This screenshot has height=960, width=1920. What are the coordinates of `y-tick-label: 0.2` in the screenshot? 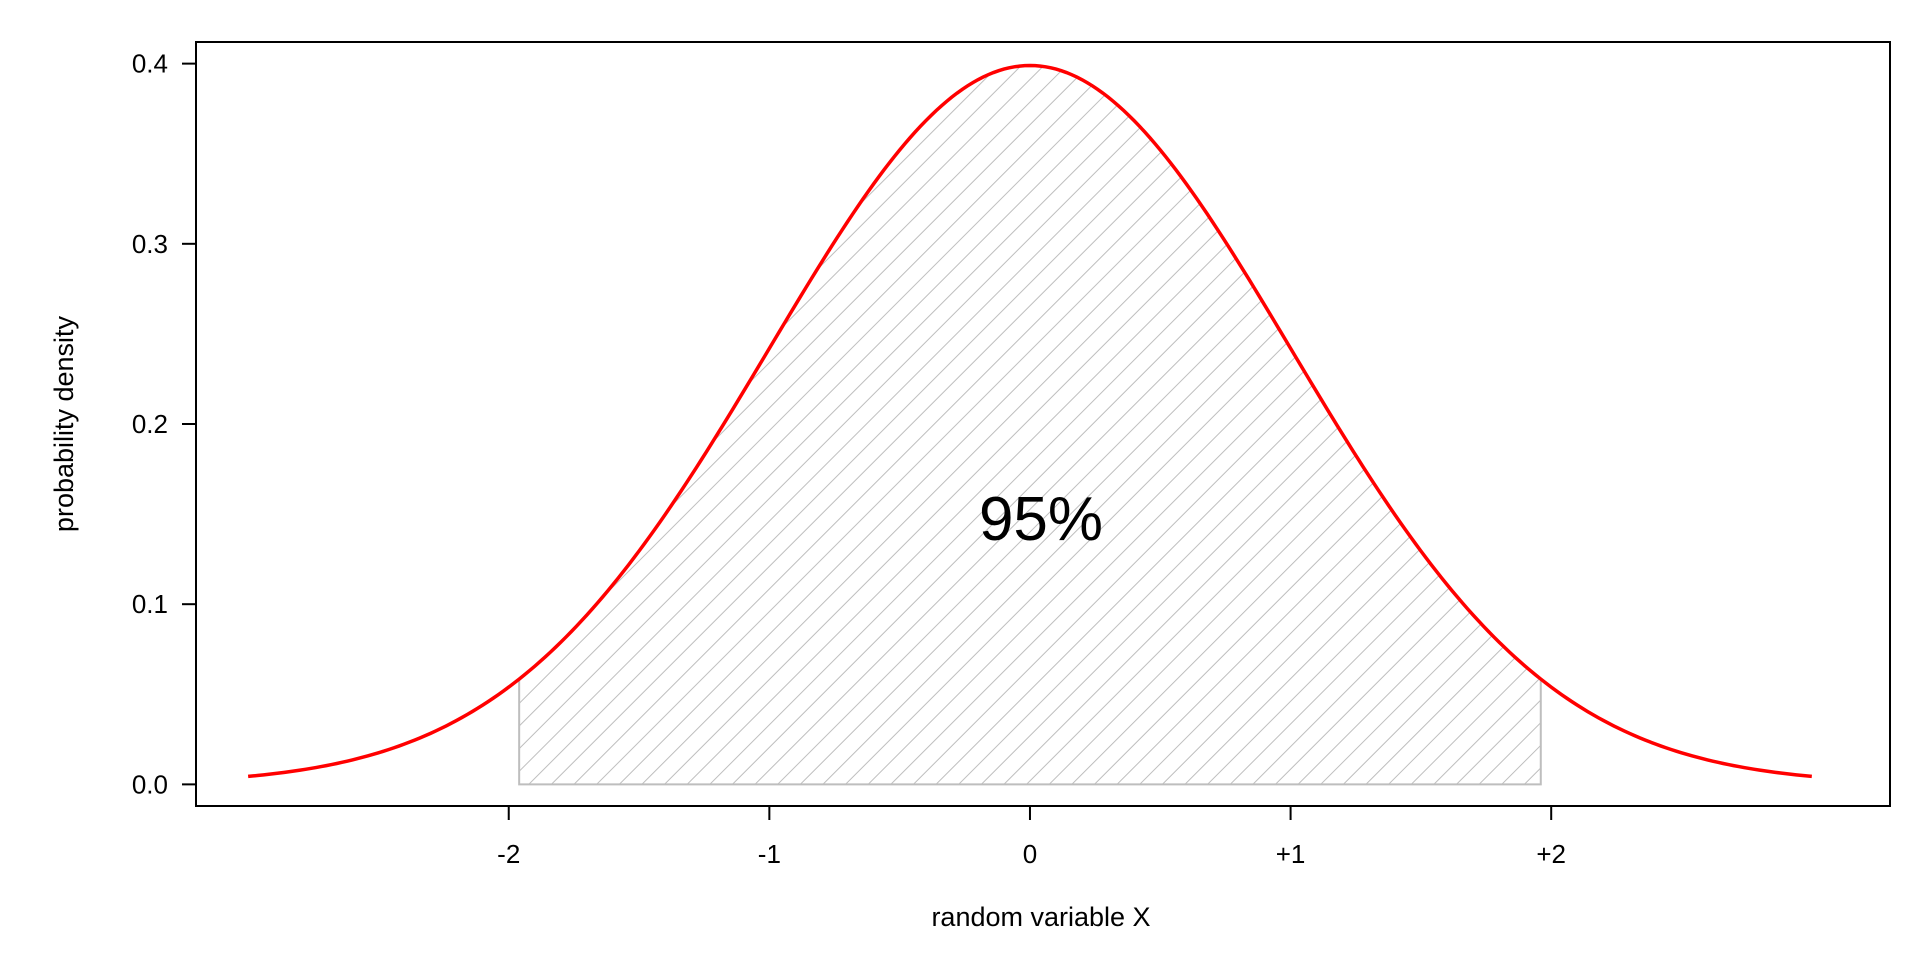 It's located at (150, 424).